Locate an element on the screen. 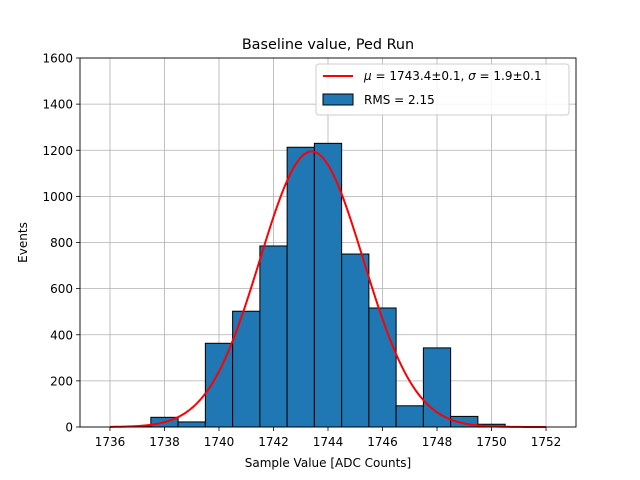 This screenshot has height=480, width=640. legend-fit-label: μ = 1743.4±0.1, σ = 1.9±0.1 is located at coordinates (452, 76).